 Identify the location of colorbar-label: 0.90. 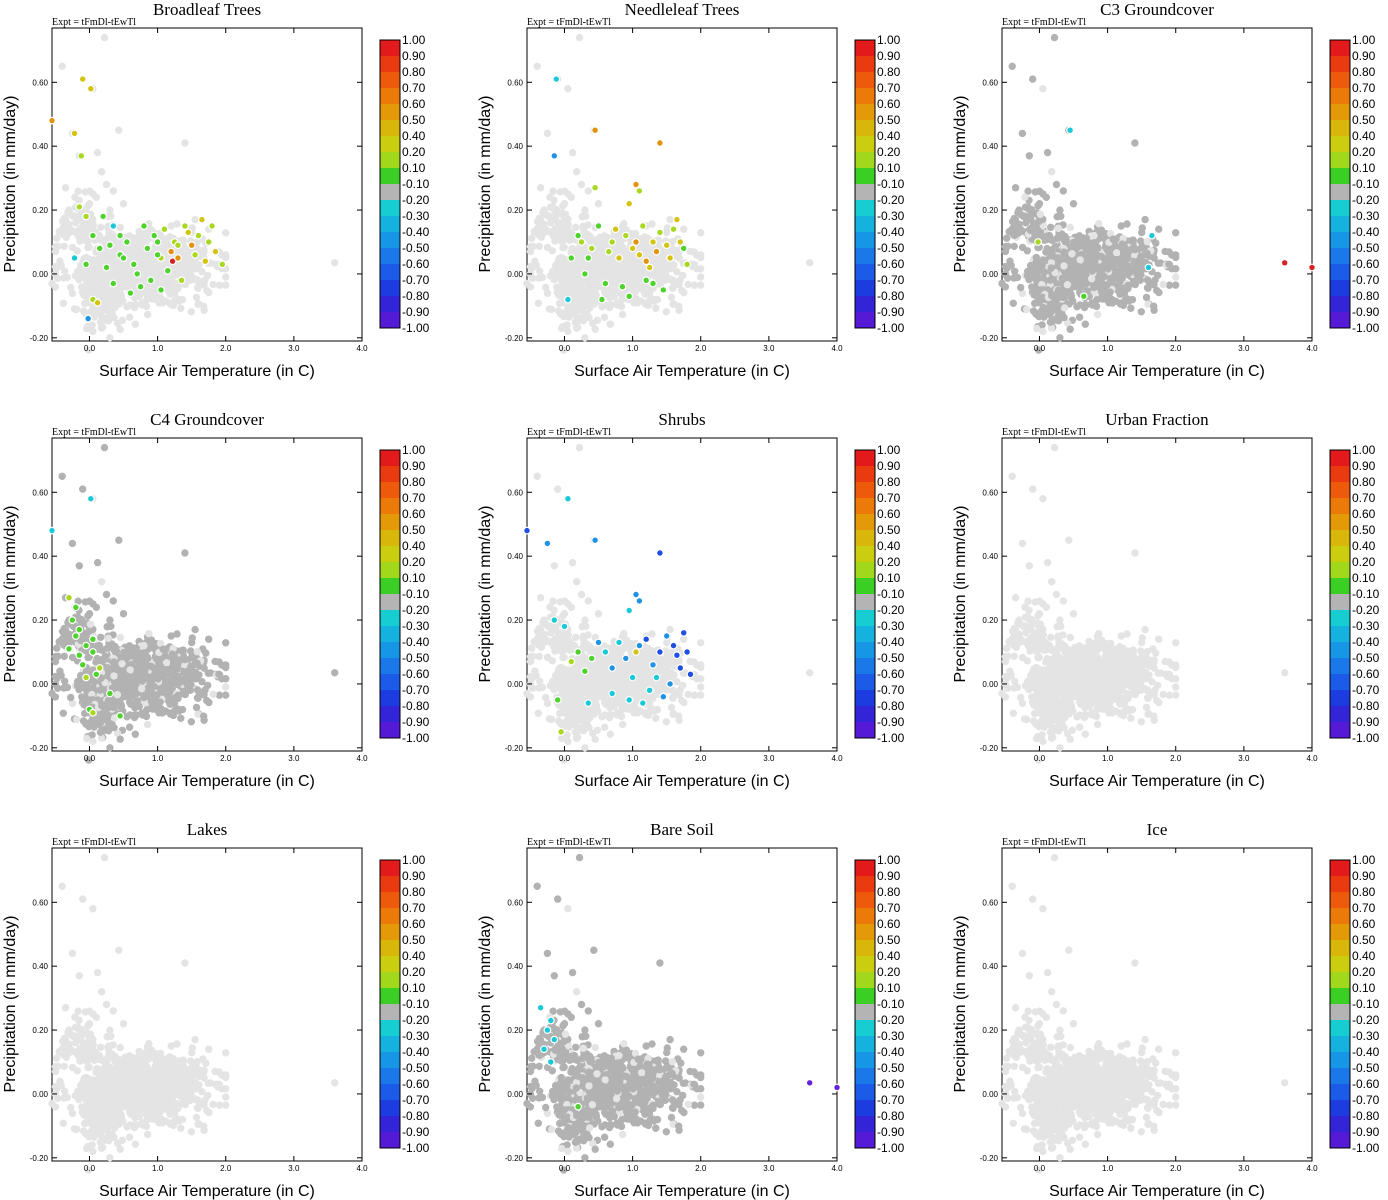
(1364, 56).